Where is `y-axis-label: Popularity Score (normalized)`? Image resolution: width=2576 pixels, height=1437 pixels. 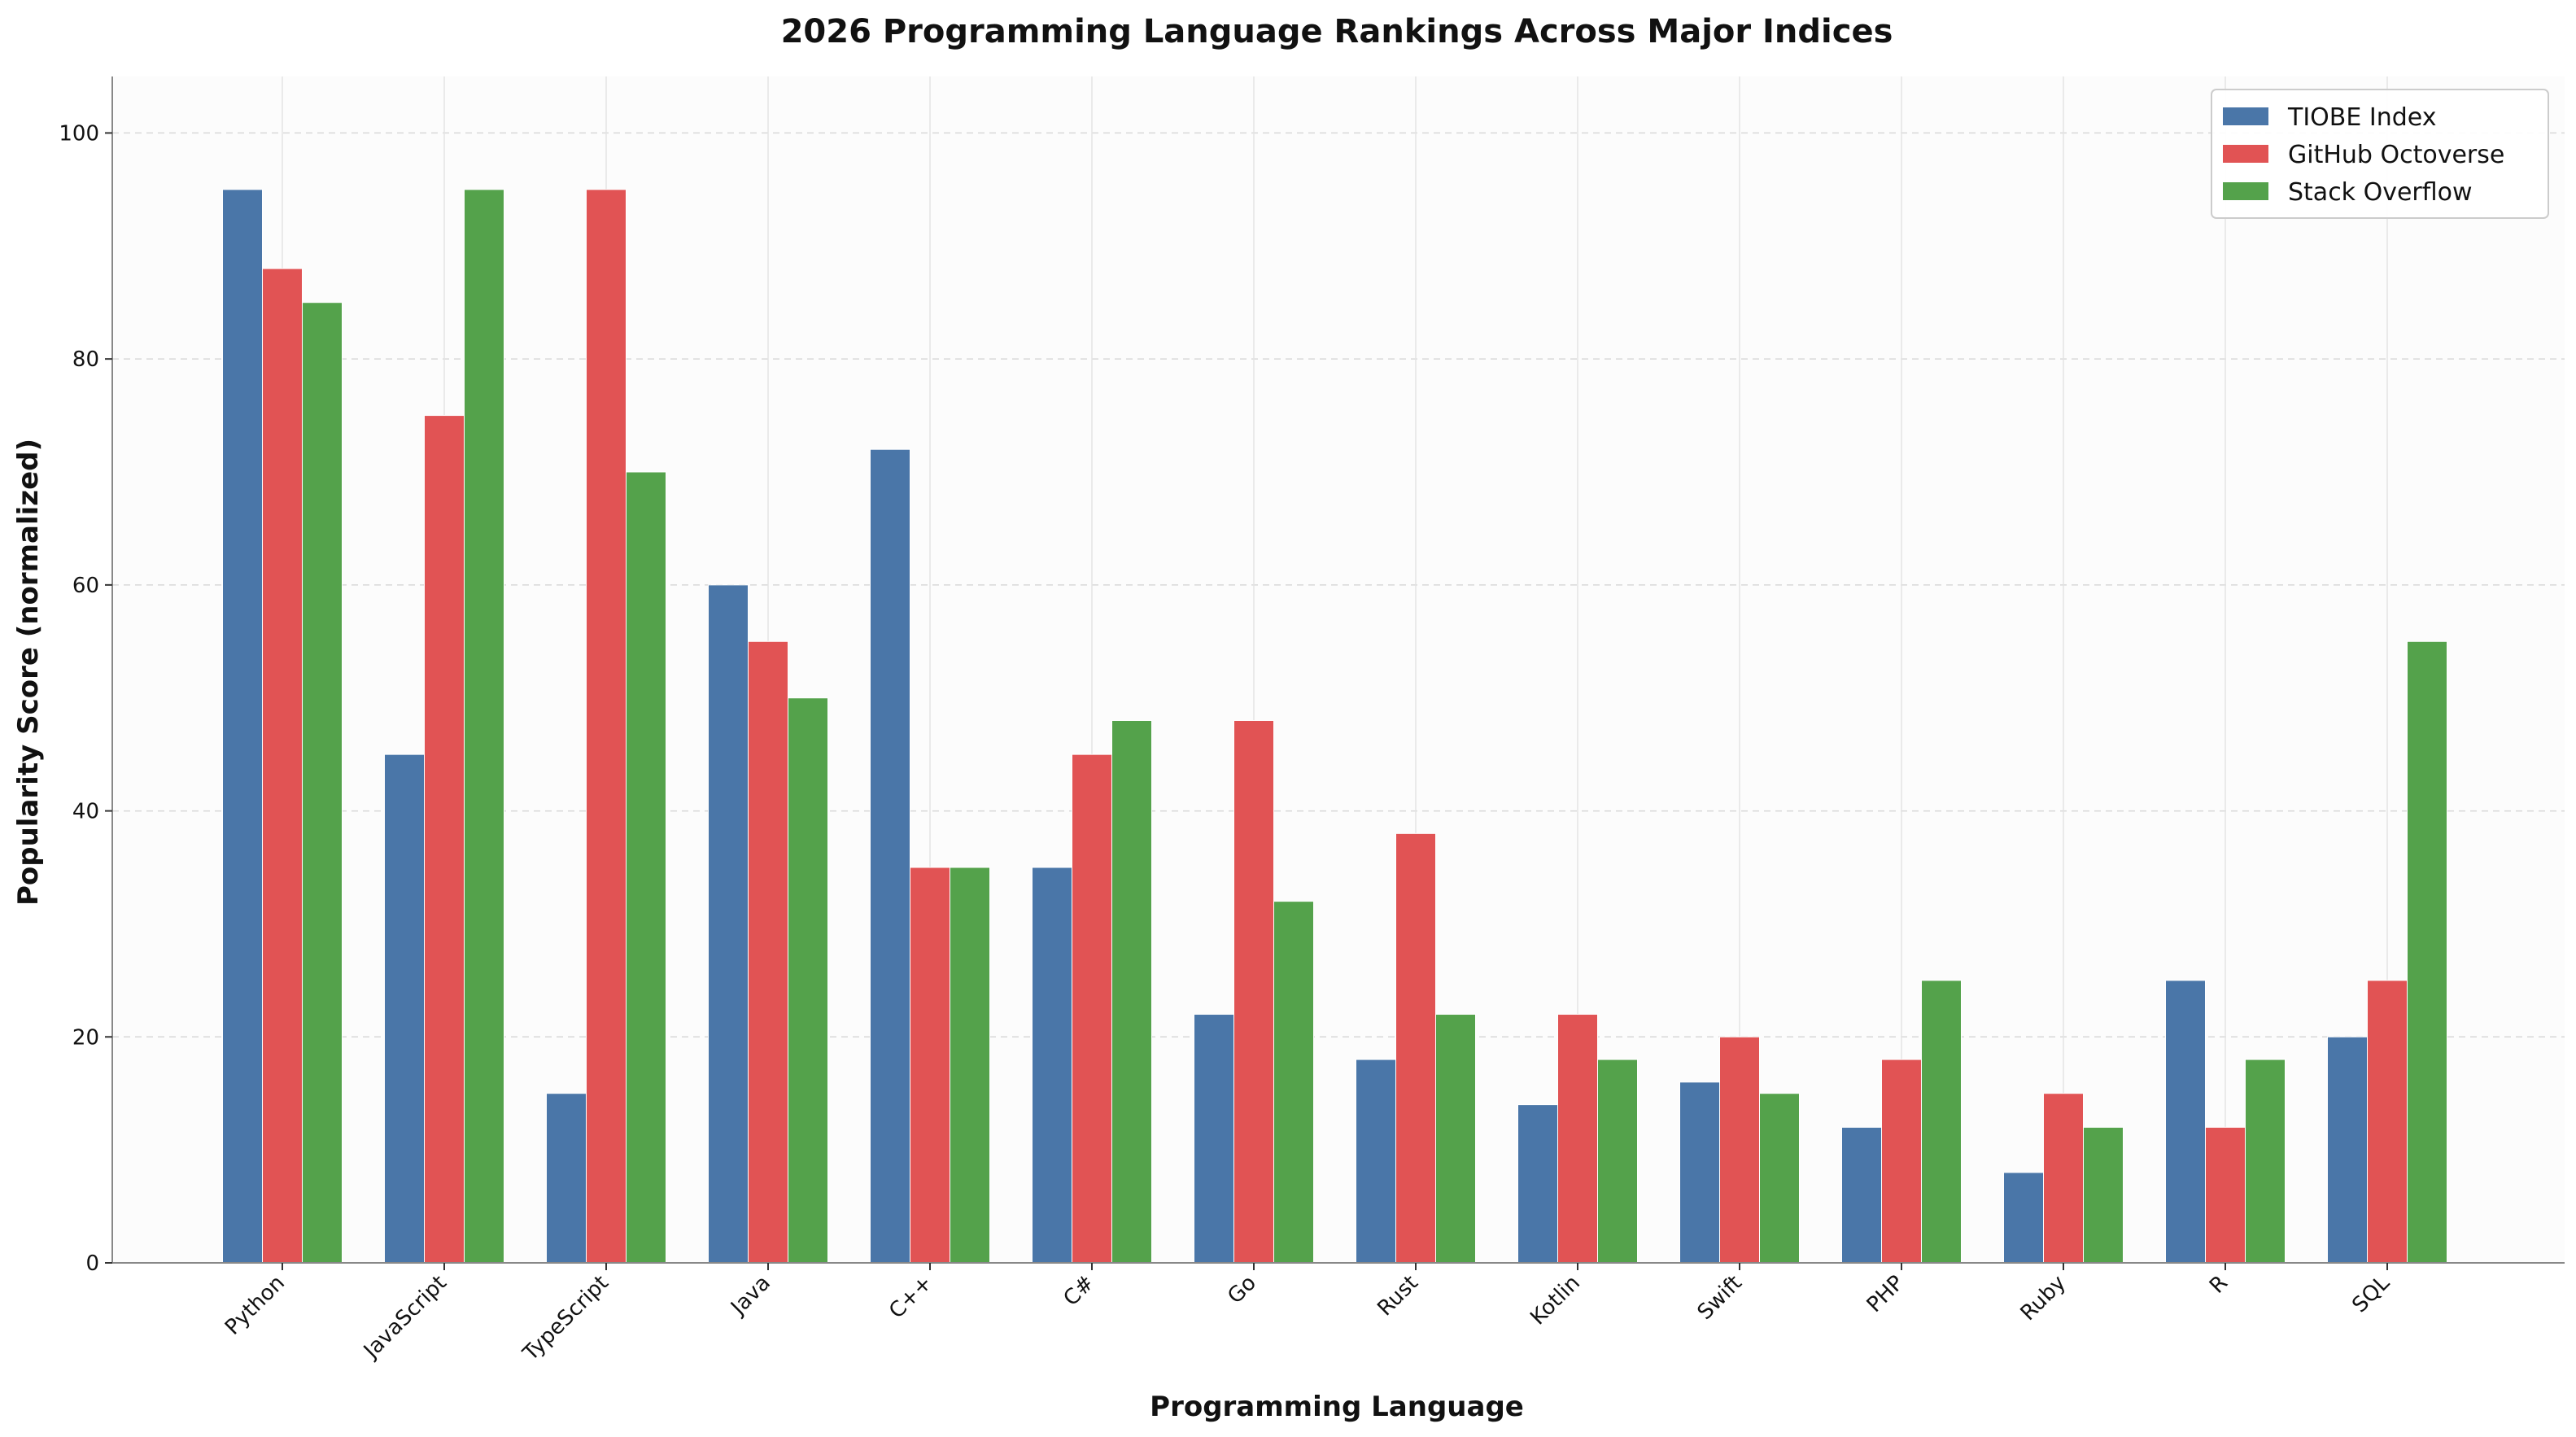 y-axis-label: Popularity Score (normalized) is located at coordinates (28, 672).